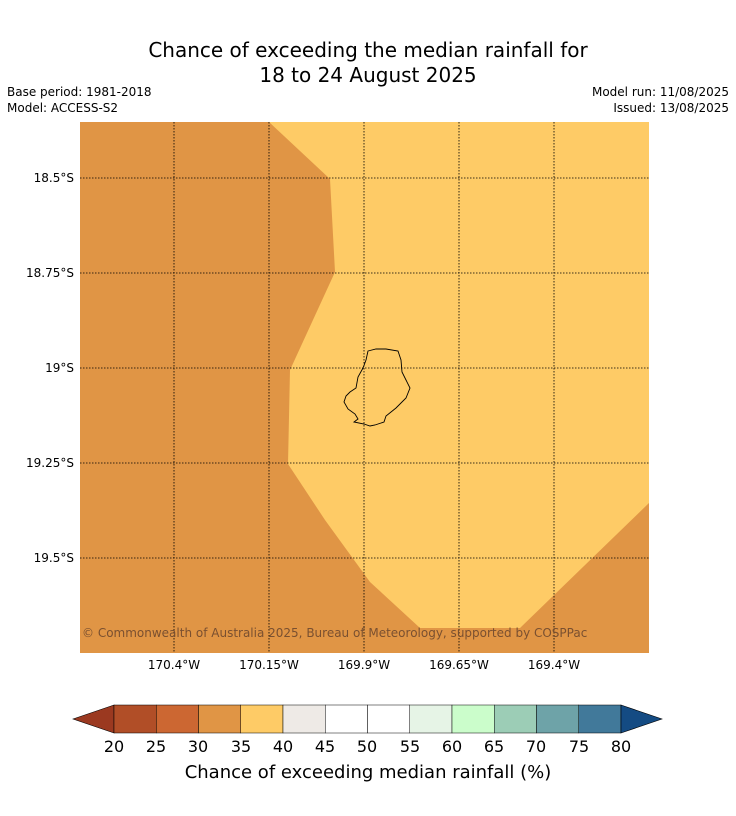 The height and width of the screenshot is (816, 736). What do you see at coordinates (368, 772) in the screenshot?
I see `colorbar-label: Chance of exceeding median rainfall (%)` at bounding box center [368, 772].